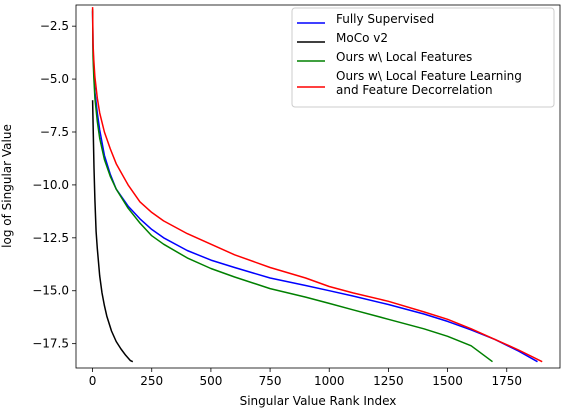  What do you see at coordinates (385, 19) in the screenshot?
I see `legend-label-1: Fully Supervised` at bounding box center [385, 19].